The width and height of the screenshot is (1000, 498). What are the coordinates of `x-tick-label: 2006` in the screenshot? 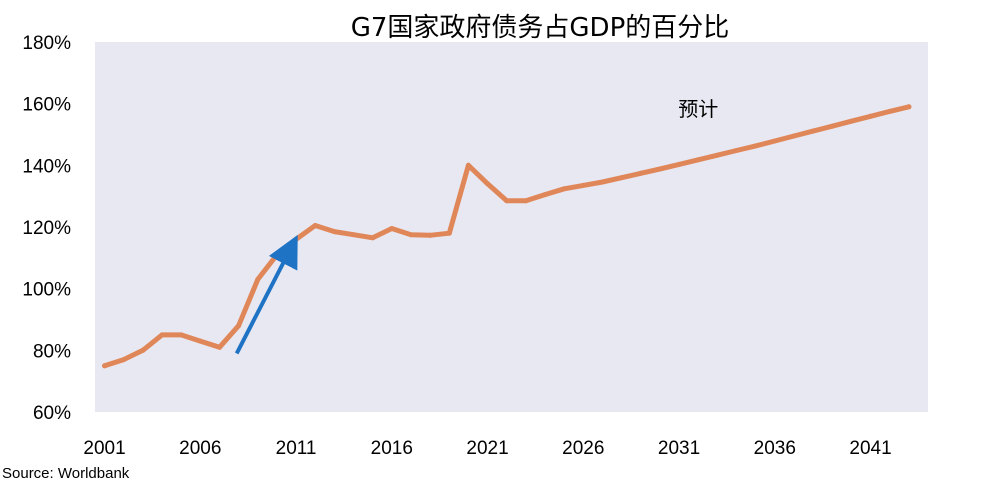 It's located at (200, 448).